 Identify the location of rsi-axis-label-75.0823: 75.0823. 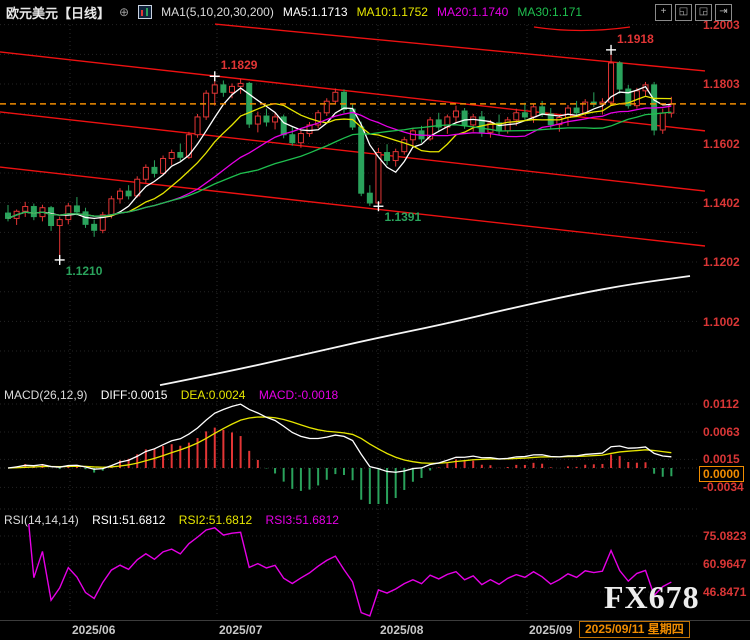
(725, 536).